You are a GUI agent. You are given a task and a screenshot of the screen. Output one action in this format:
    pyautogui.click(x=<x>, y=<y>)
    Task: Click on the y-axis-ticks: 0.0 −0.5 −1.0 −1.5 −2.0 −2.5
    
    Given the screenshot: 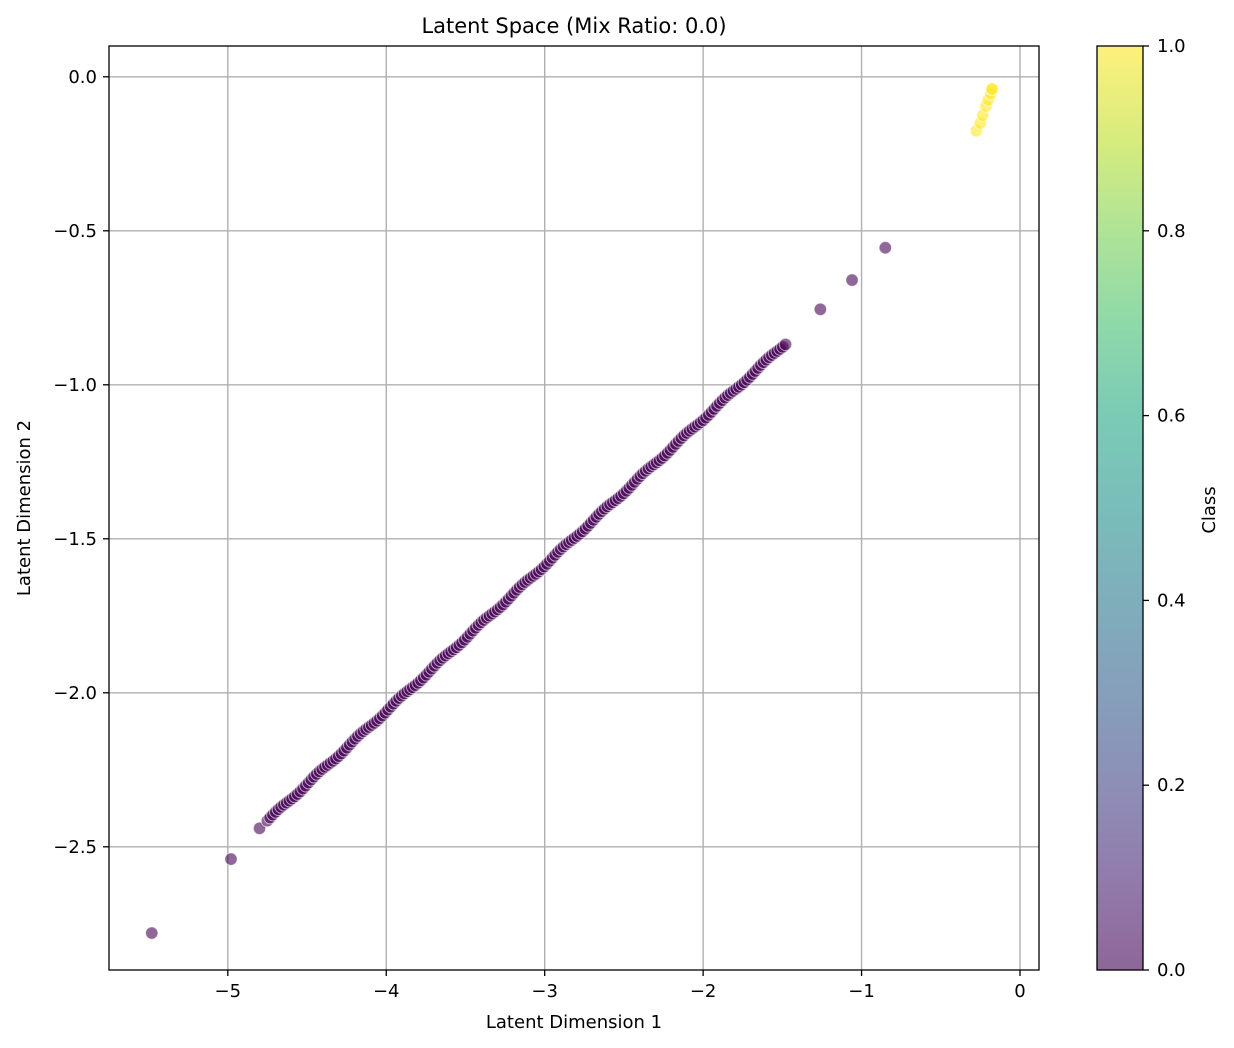 What is the action you would take?
    pyautogui.click(x=81, y=462)
    